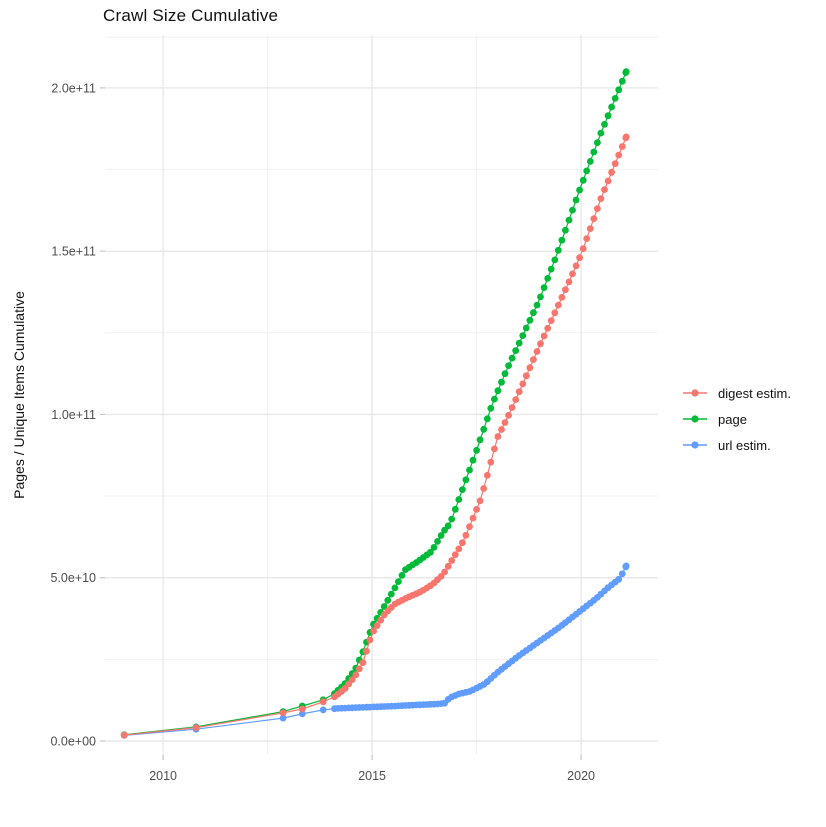 The image size is (826, 827). Describe the element at coordinates (736, 445) in the screenshot. I see `legend-entry-url-estim: url estim.` at that location.